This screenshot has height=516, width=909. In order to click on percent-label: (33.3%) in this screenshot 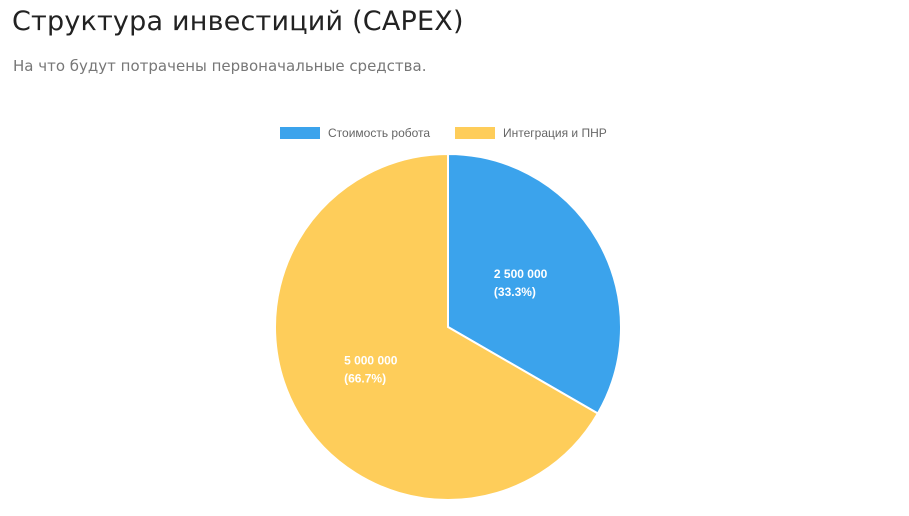, I will do `click(515, 292)`.